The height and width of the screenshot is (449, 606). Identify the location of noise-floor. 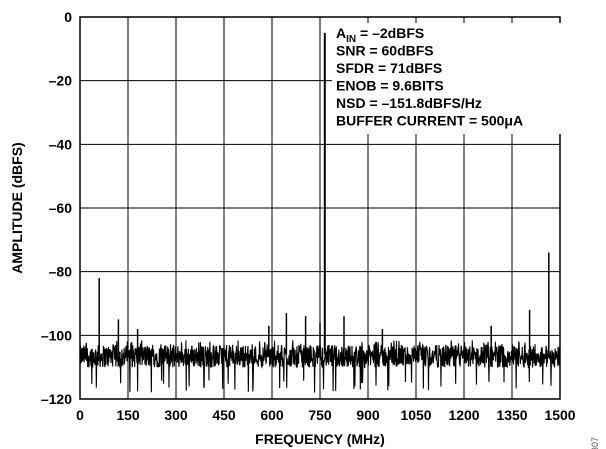
(320, 366).